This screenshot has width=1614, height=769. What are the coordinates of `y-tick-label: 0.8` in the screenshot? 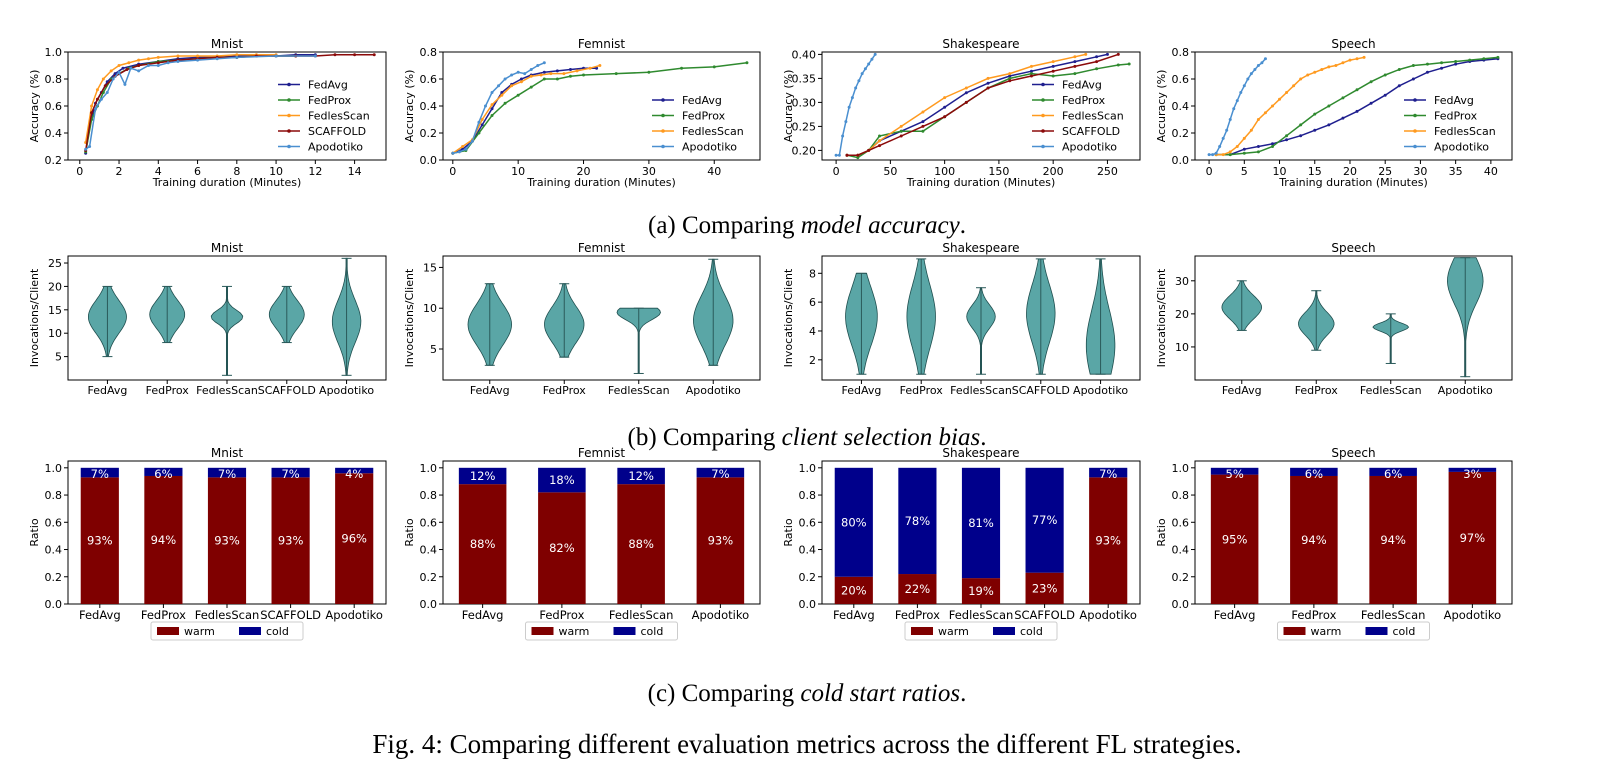 It's located at (1181, 495).